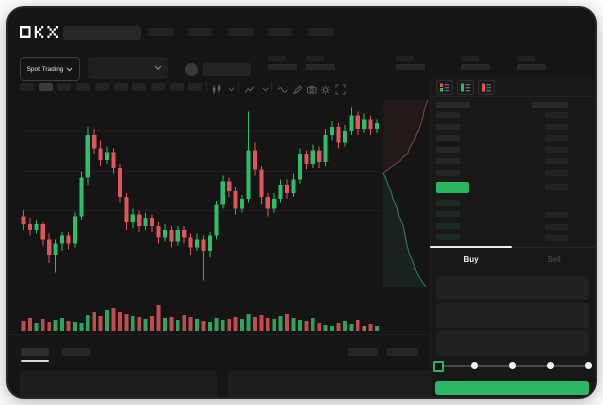  I want to click on order-price-field, so click(512, 288).